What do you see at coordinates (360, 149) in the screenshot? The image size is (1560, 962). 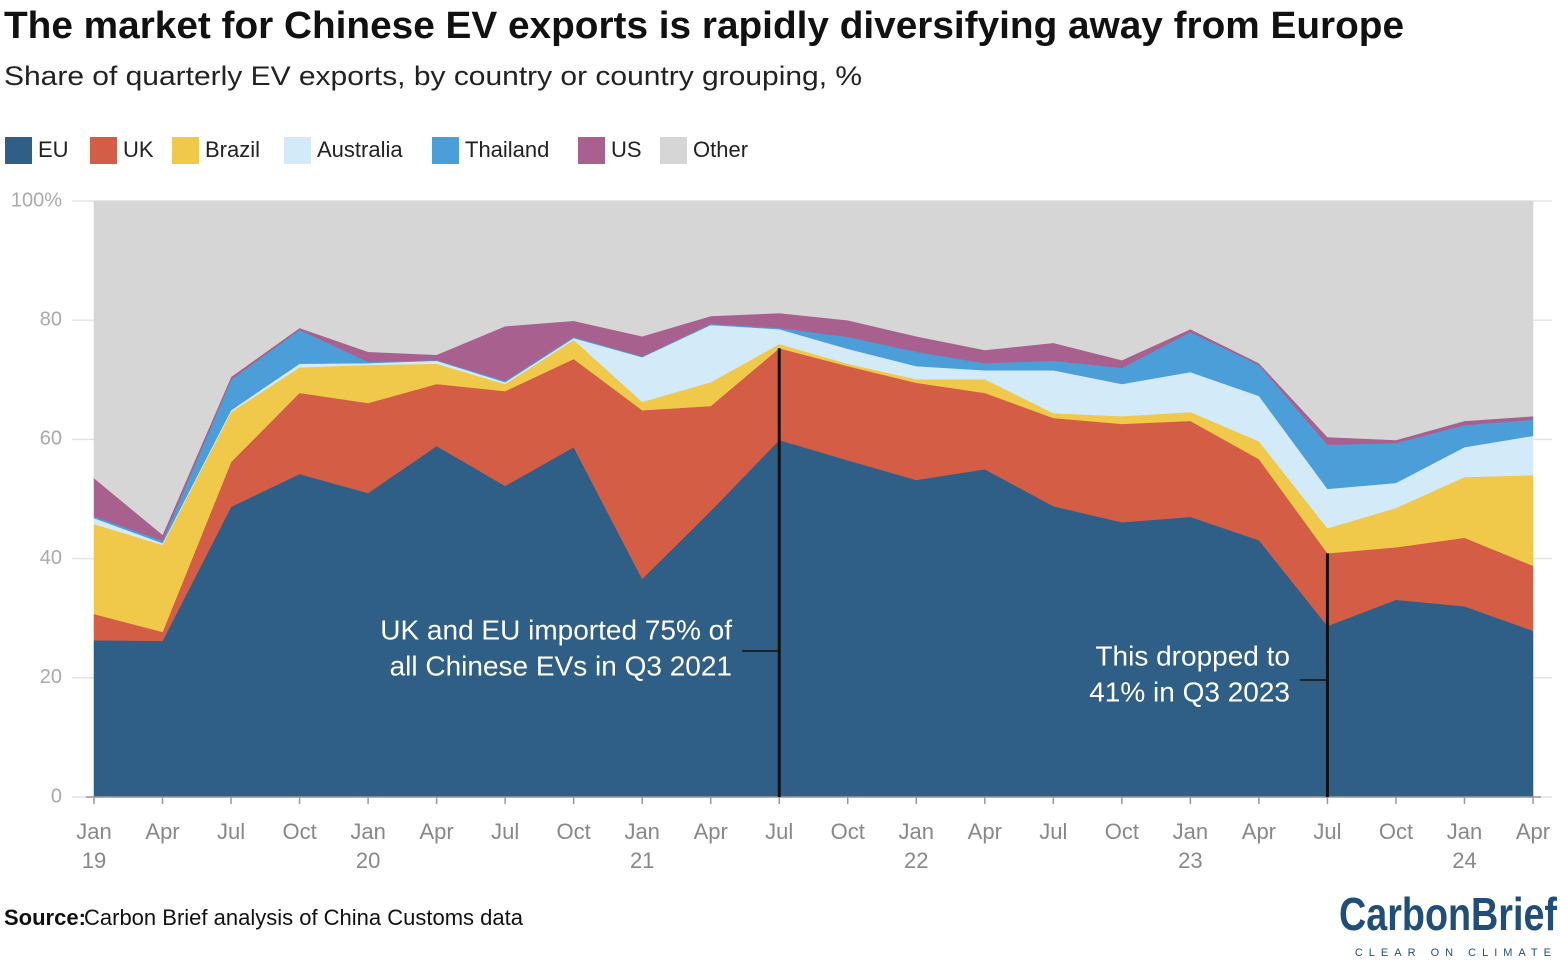 I see `legend-label: Australia` at bounding box center [360, 149].